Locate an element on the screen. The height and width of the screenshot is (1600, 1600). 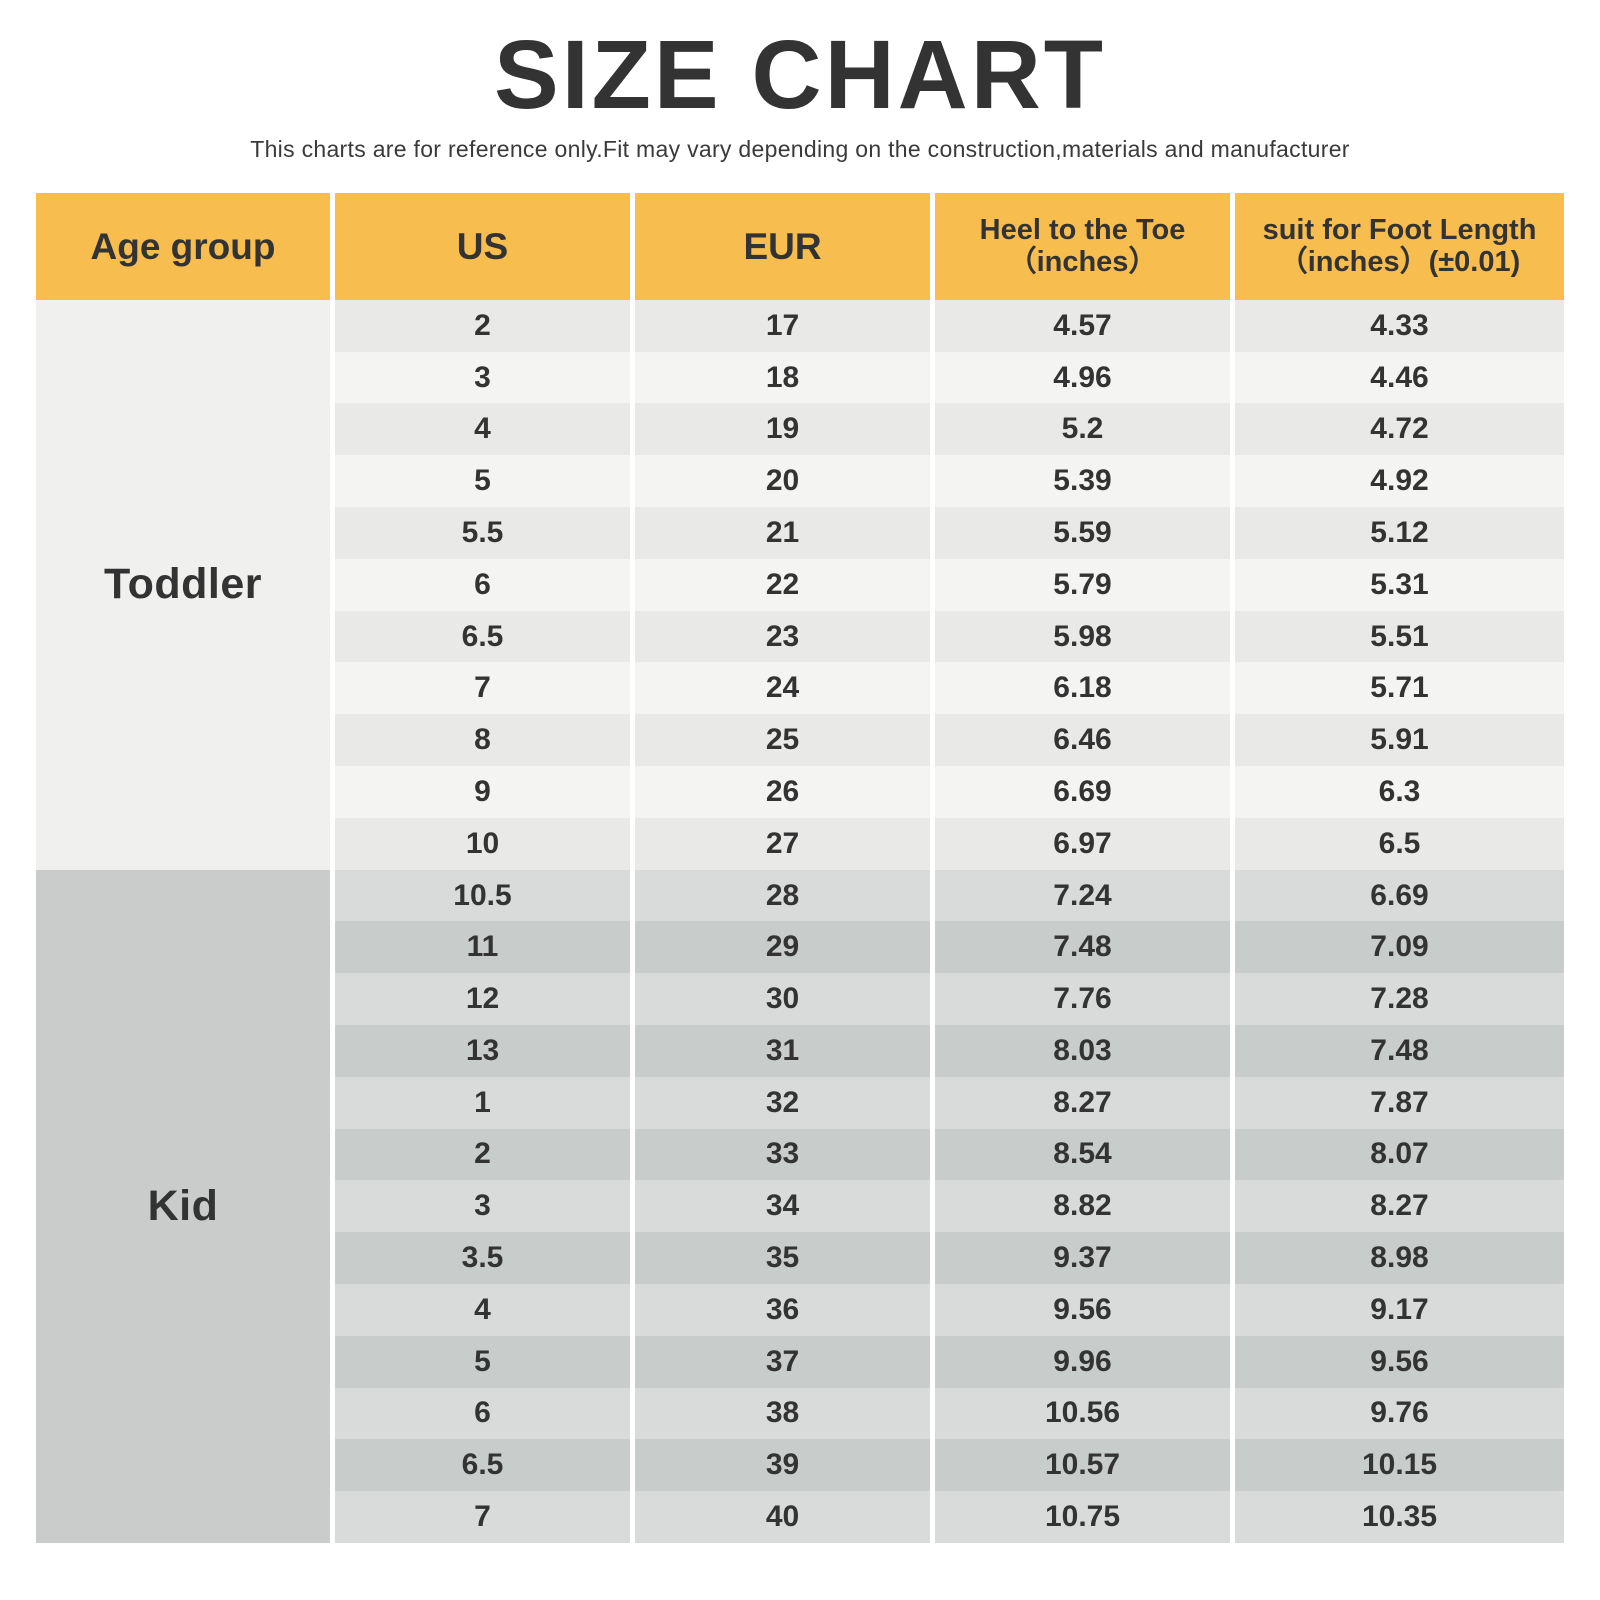
cell-eur: 36 is located at coordinates (782, 1309).